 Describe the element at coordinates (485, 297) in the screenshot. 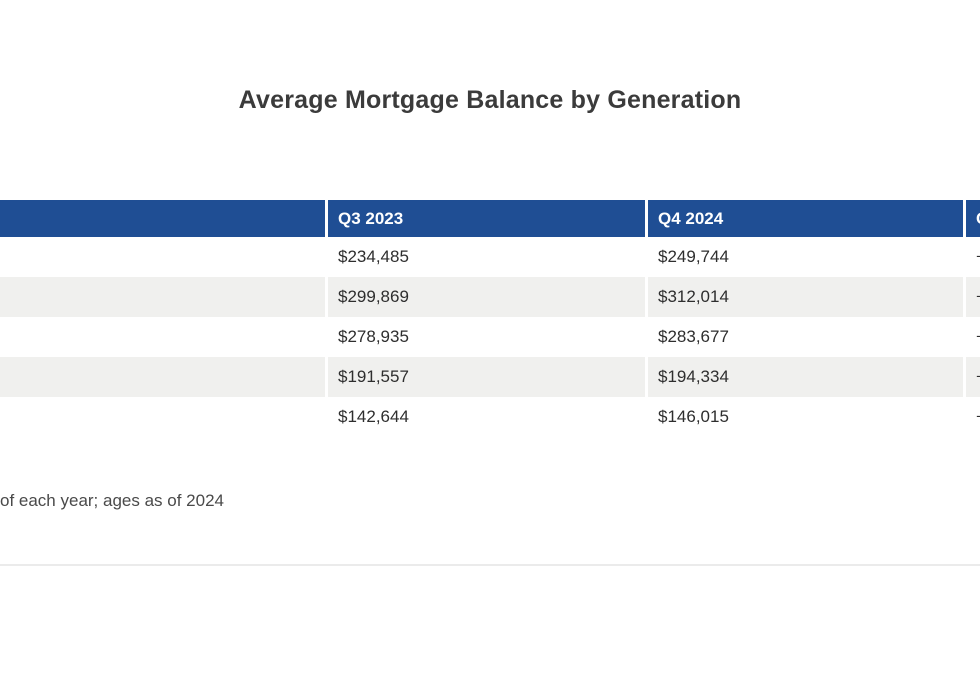

I see `cell-q3-2023: $299,869` at that location.